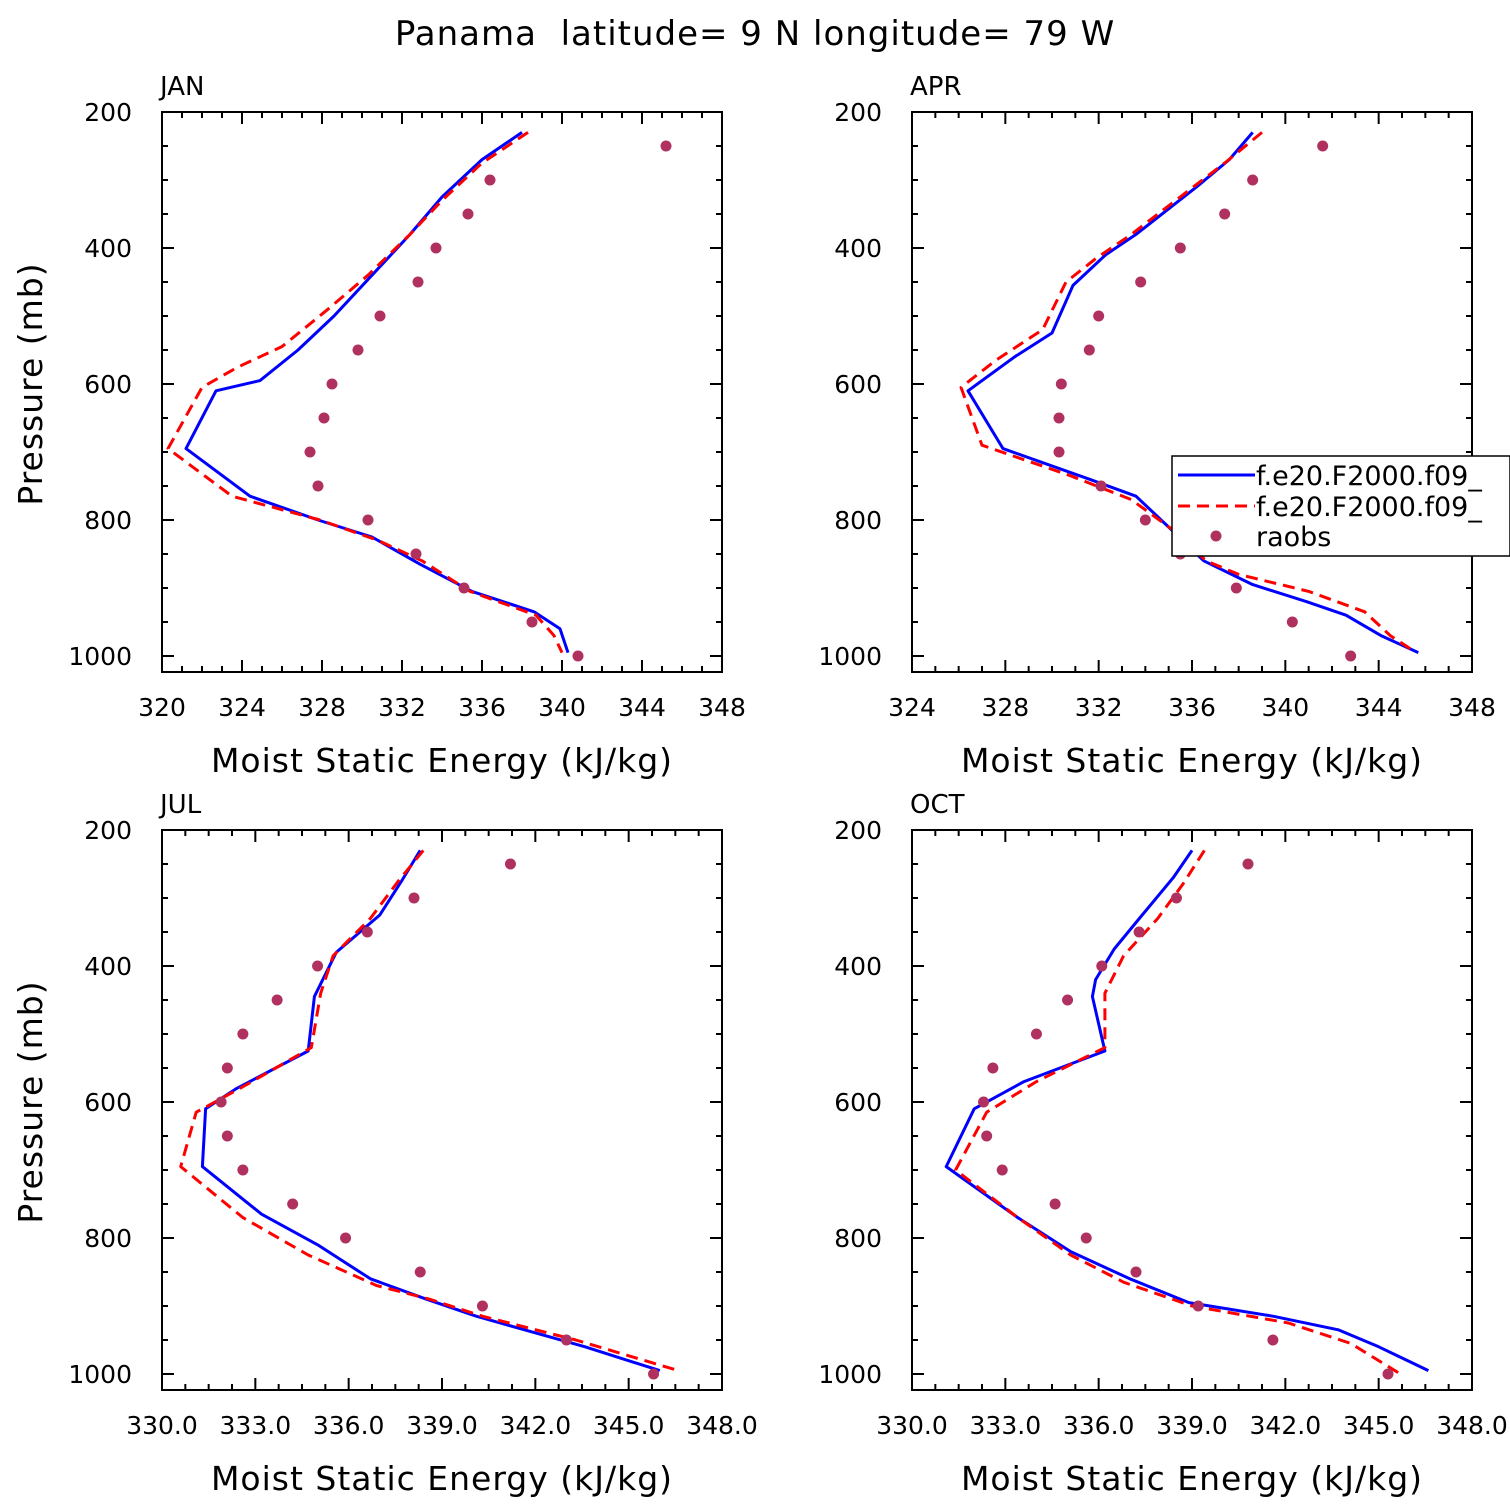  I want to click on x-tick-label: 345.0, so click(1379, 1425).